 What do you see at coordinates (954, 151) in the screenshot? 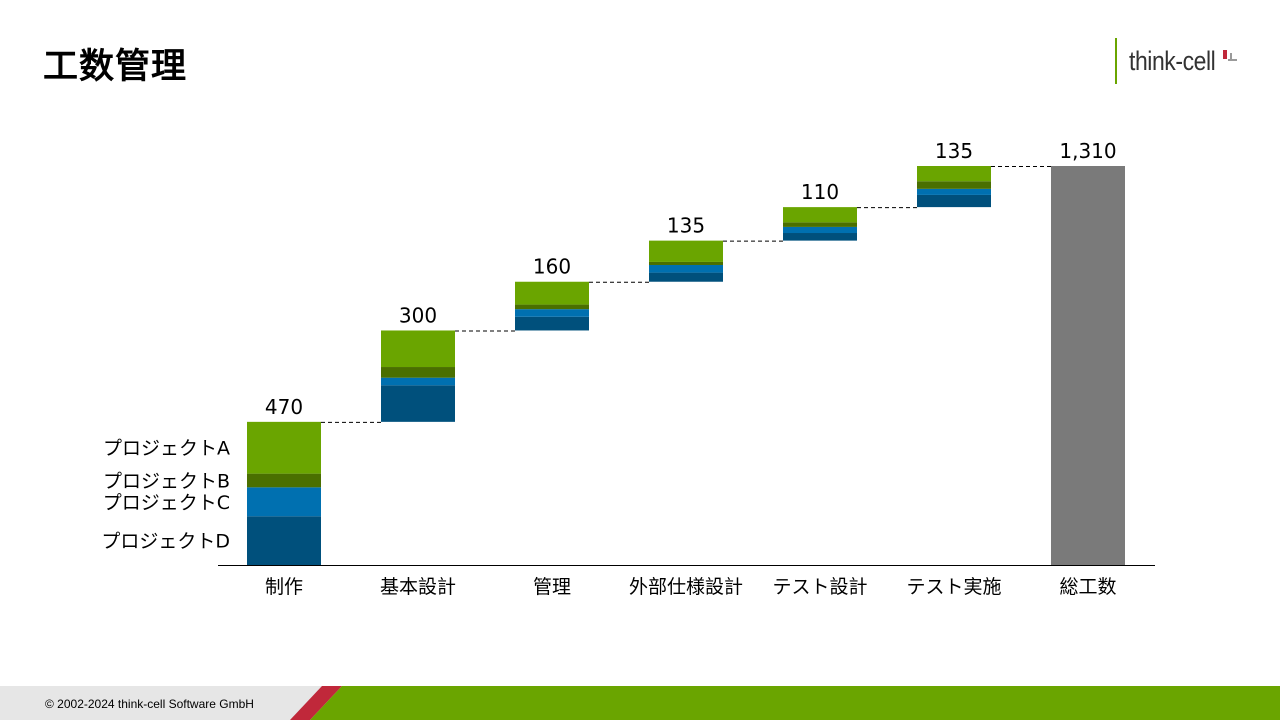
I see `value-label-5: 135` at bounding box center [954, 151].